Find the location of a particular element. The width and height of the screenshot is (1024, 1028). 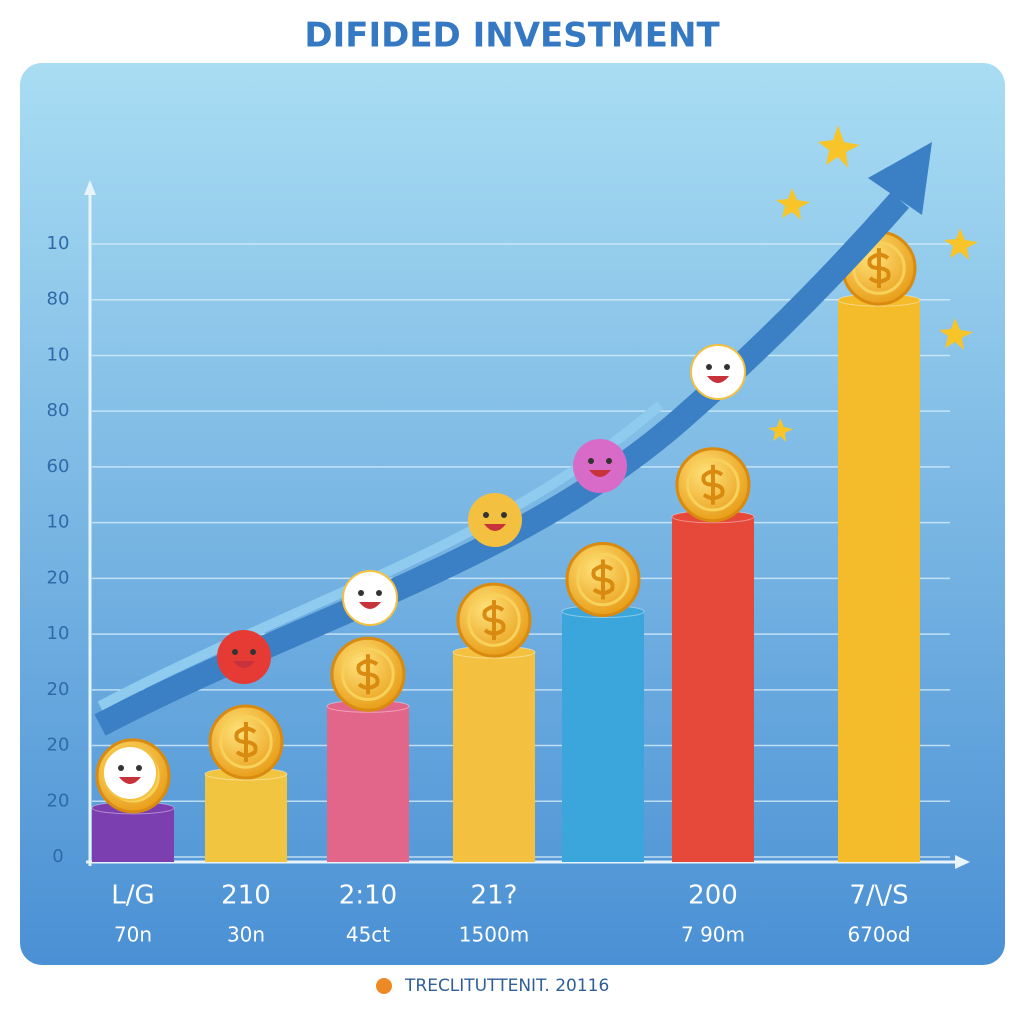

footer: TRECLITUTTENIT. 20116 is located at coordinates (506, 986).